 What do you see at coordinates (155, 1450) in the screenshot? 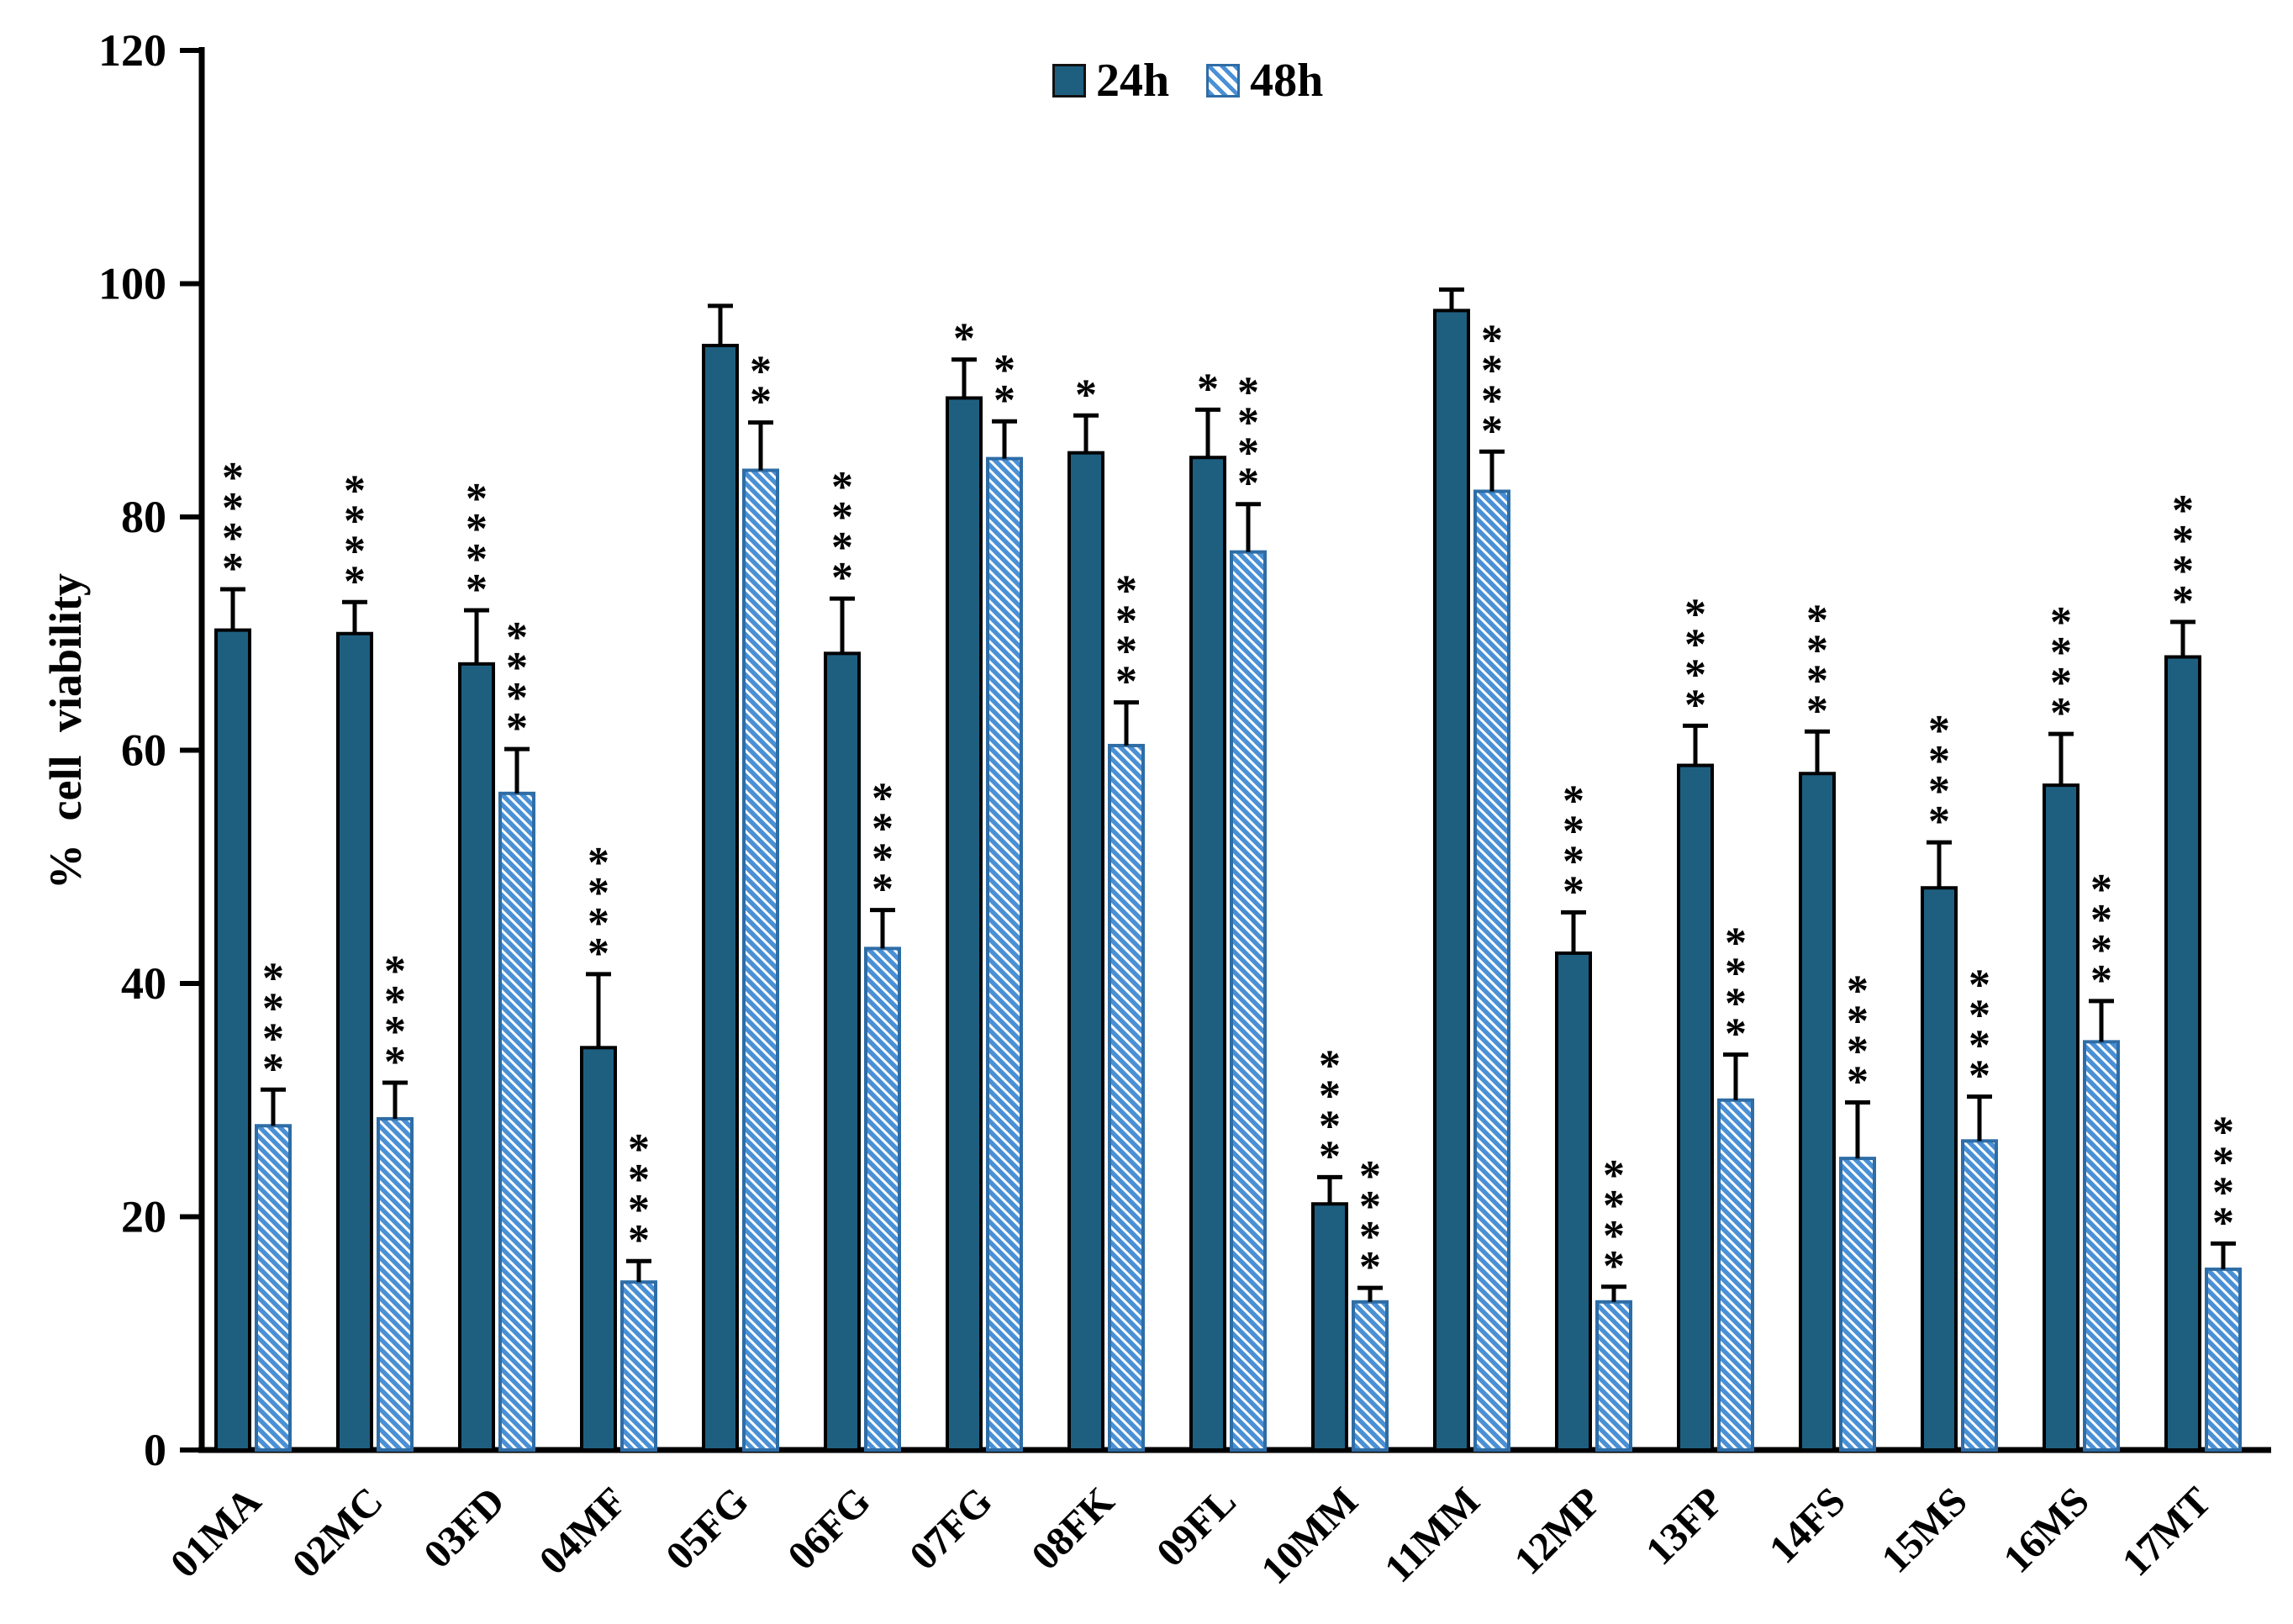
I see `y-tick-label-0: 0` at bounding box center [155, 1450].